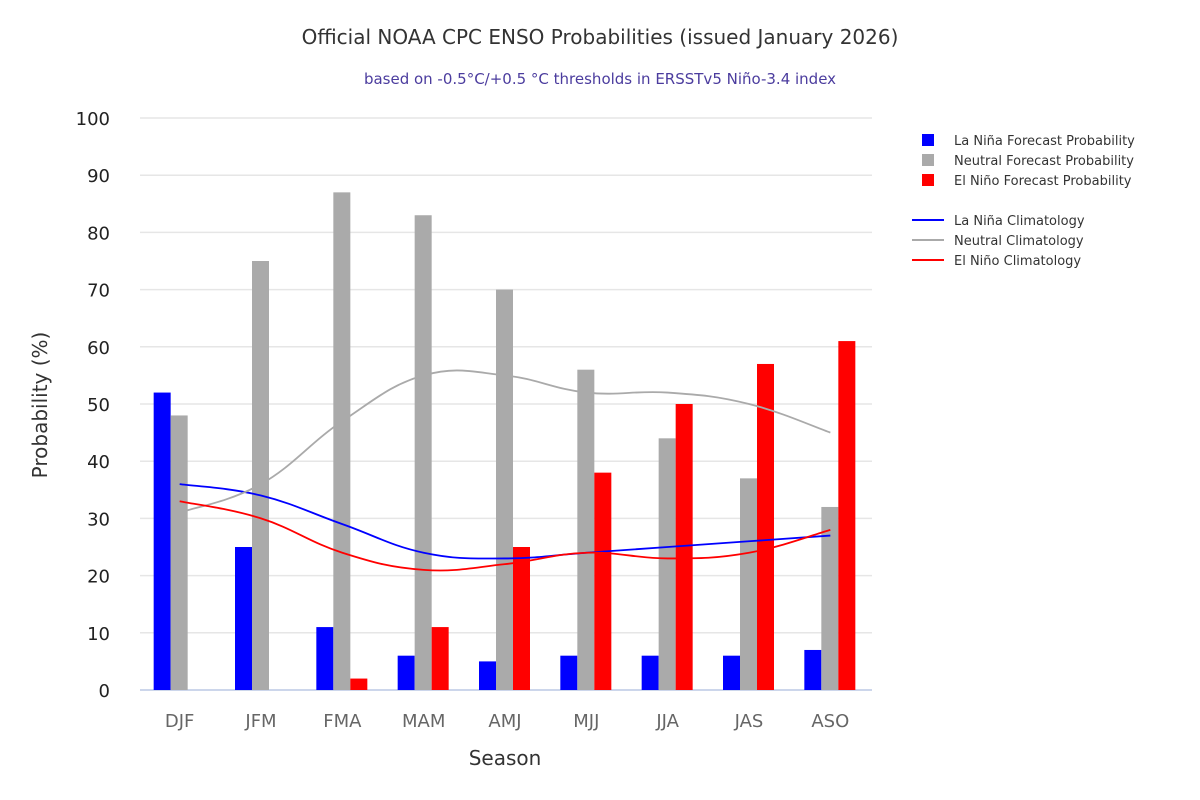 The image size is (1200, 800). I want to click on y-tick-label: 60, so click(98, 348).